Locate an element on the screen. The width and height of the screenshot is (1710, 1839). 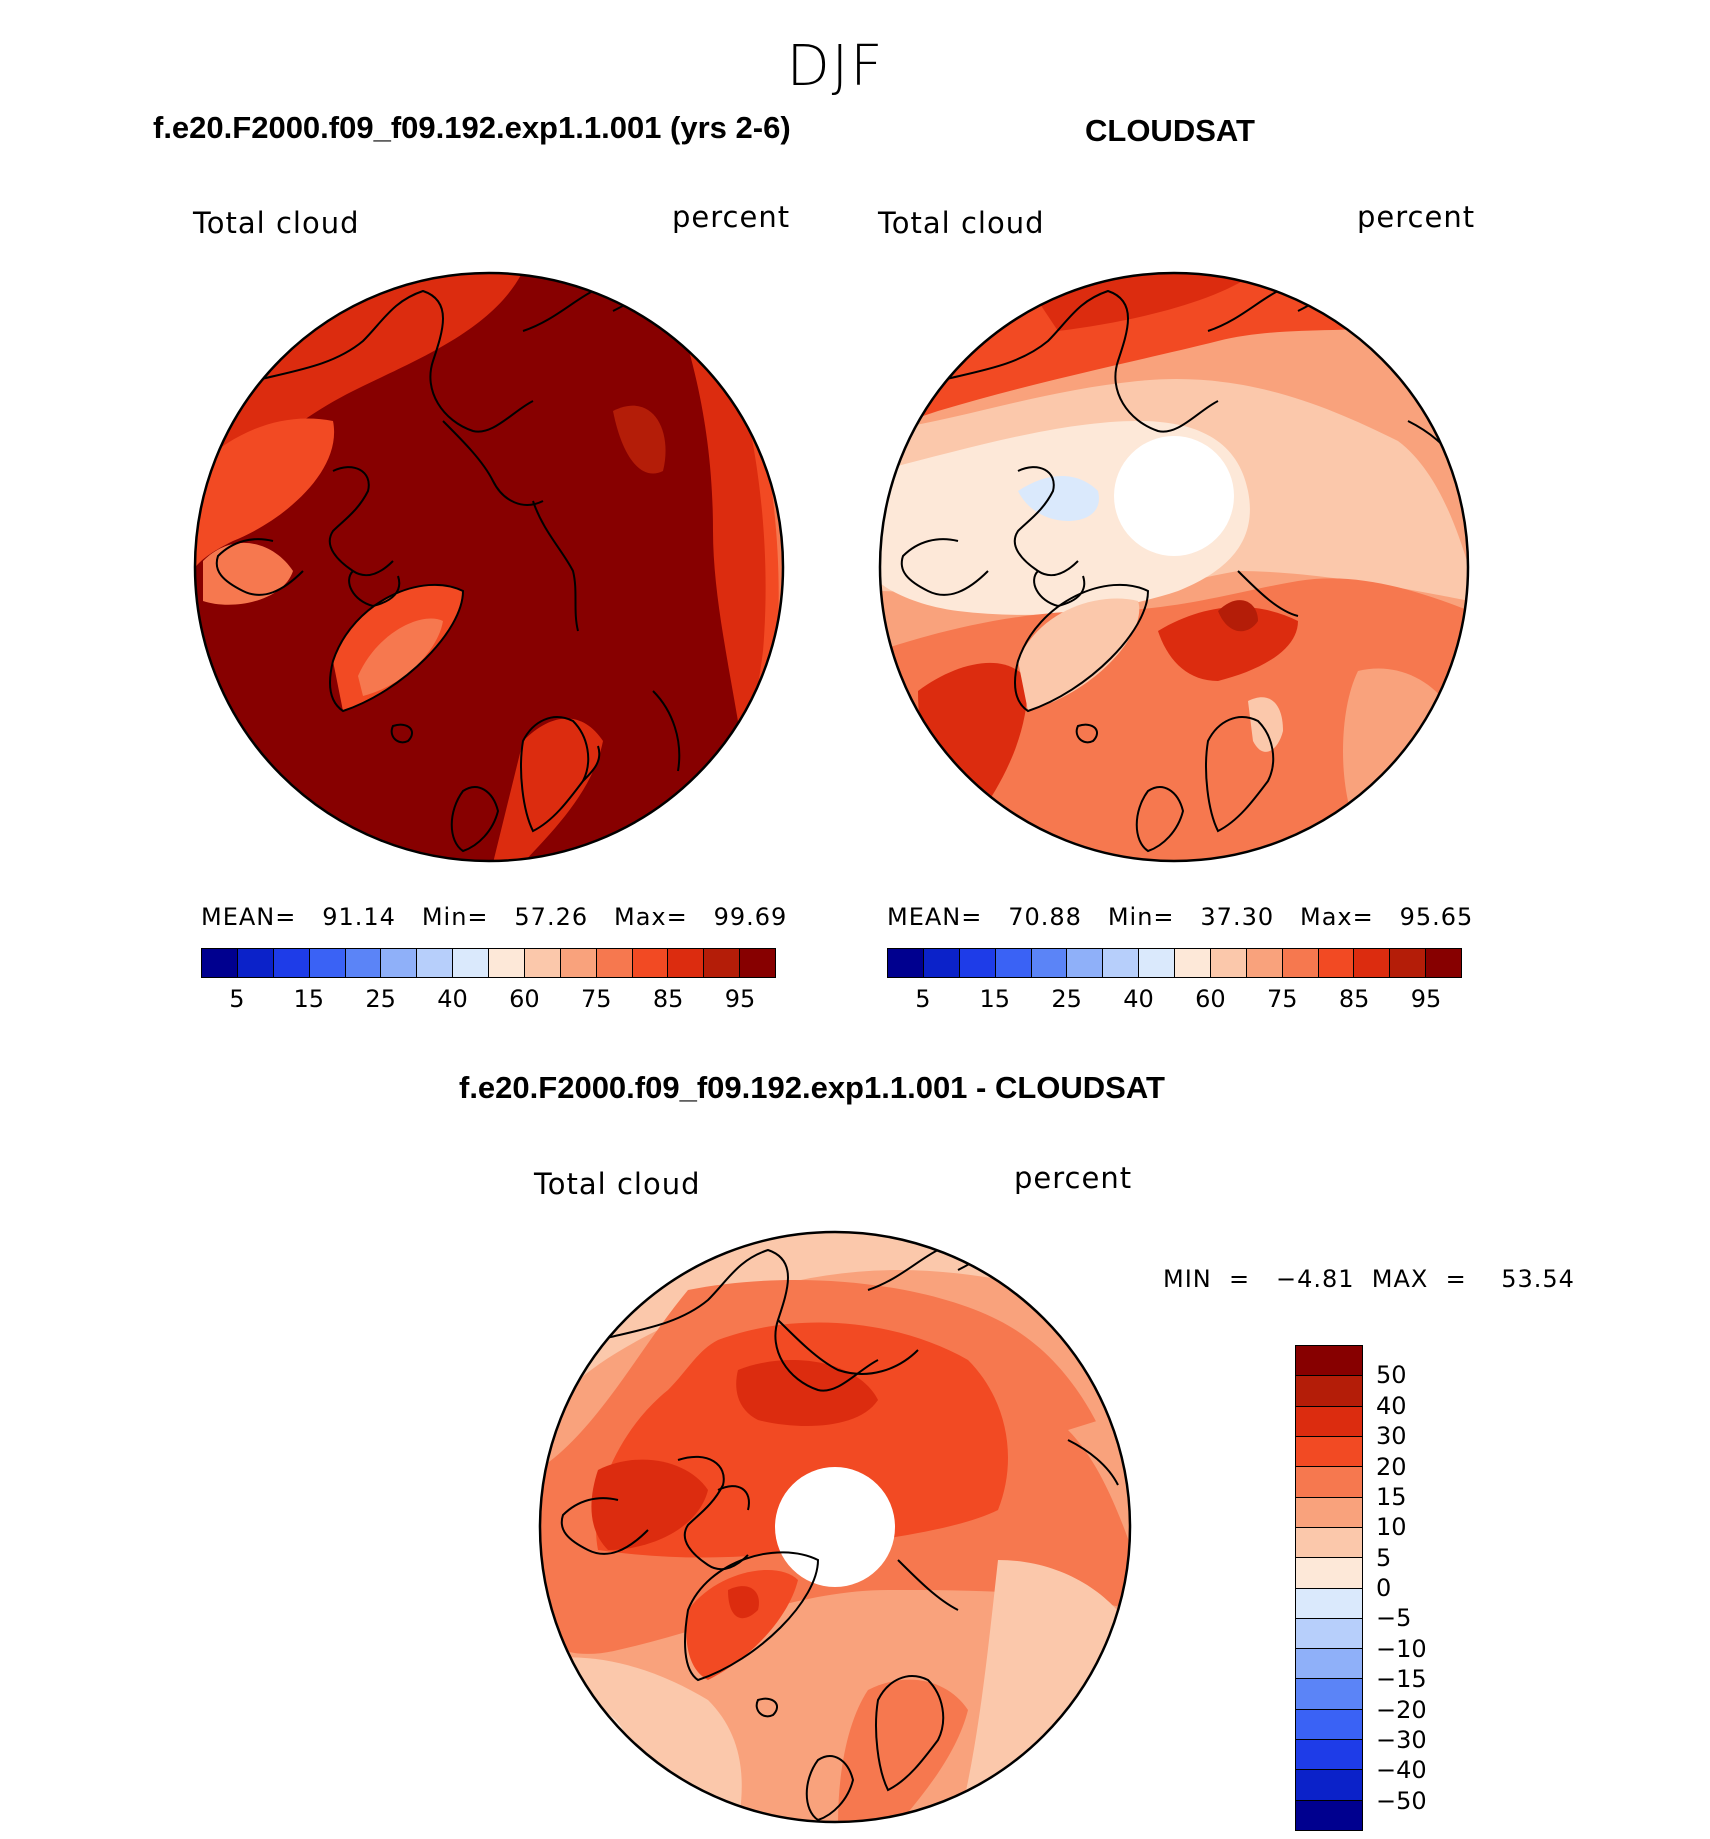
obs-units-label: percent is located at coordinates (1416, 217).